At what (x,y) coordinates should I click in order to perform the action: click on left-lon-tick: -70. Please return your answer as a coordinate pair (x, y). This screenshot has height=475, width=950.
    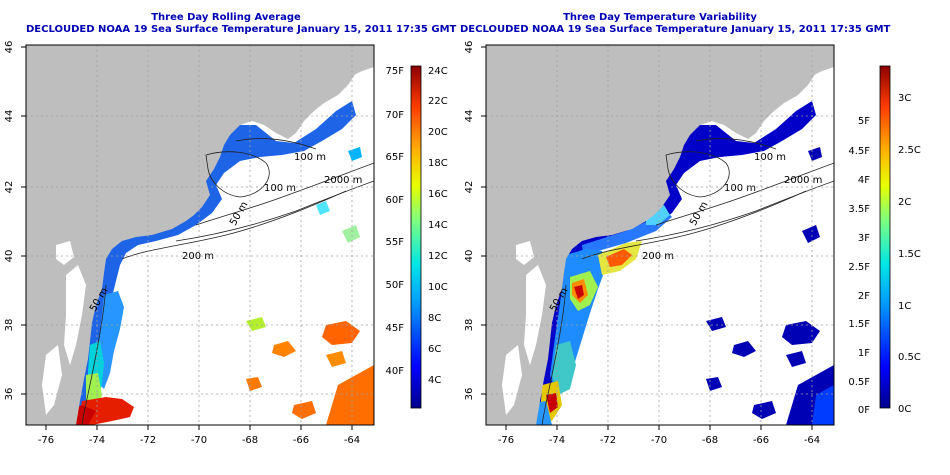
    Looking at the image, I should click on (199, 440).